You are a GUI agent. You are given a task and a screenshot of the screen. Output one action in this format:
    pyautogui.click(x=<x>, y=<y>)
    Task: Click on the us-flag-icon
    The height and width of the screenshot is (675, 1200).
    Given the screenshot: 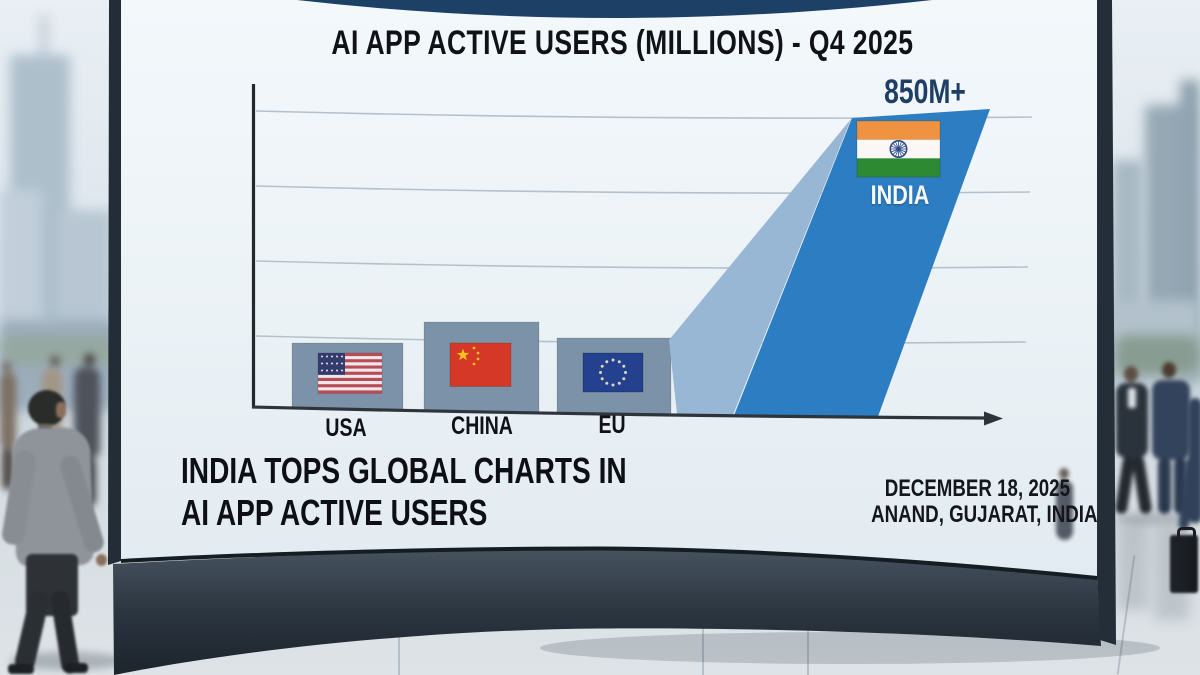 What is the action you would take?
    pyautogui.click(x=350, y=373)
    